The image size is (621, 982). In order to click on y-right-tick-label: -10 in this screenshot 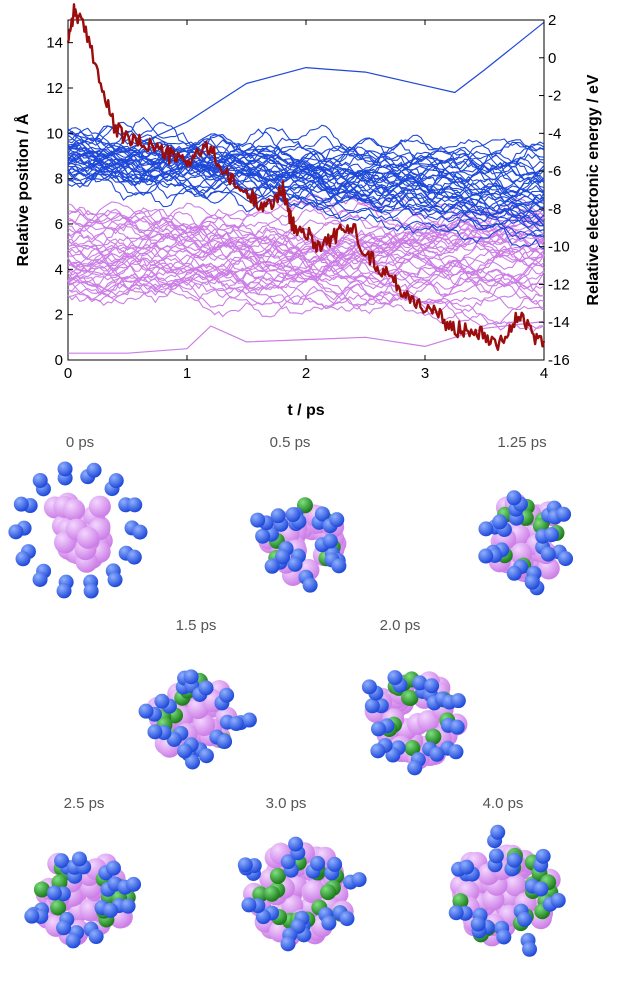, I will do `click(559, 247)`.